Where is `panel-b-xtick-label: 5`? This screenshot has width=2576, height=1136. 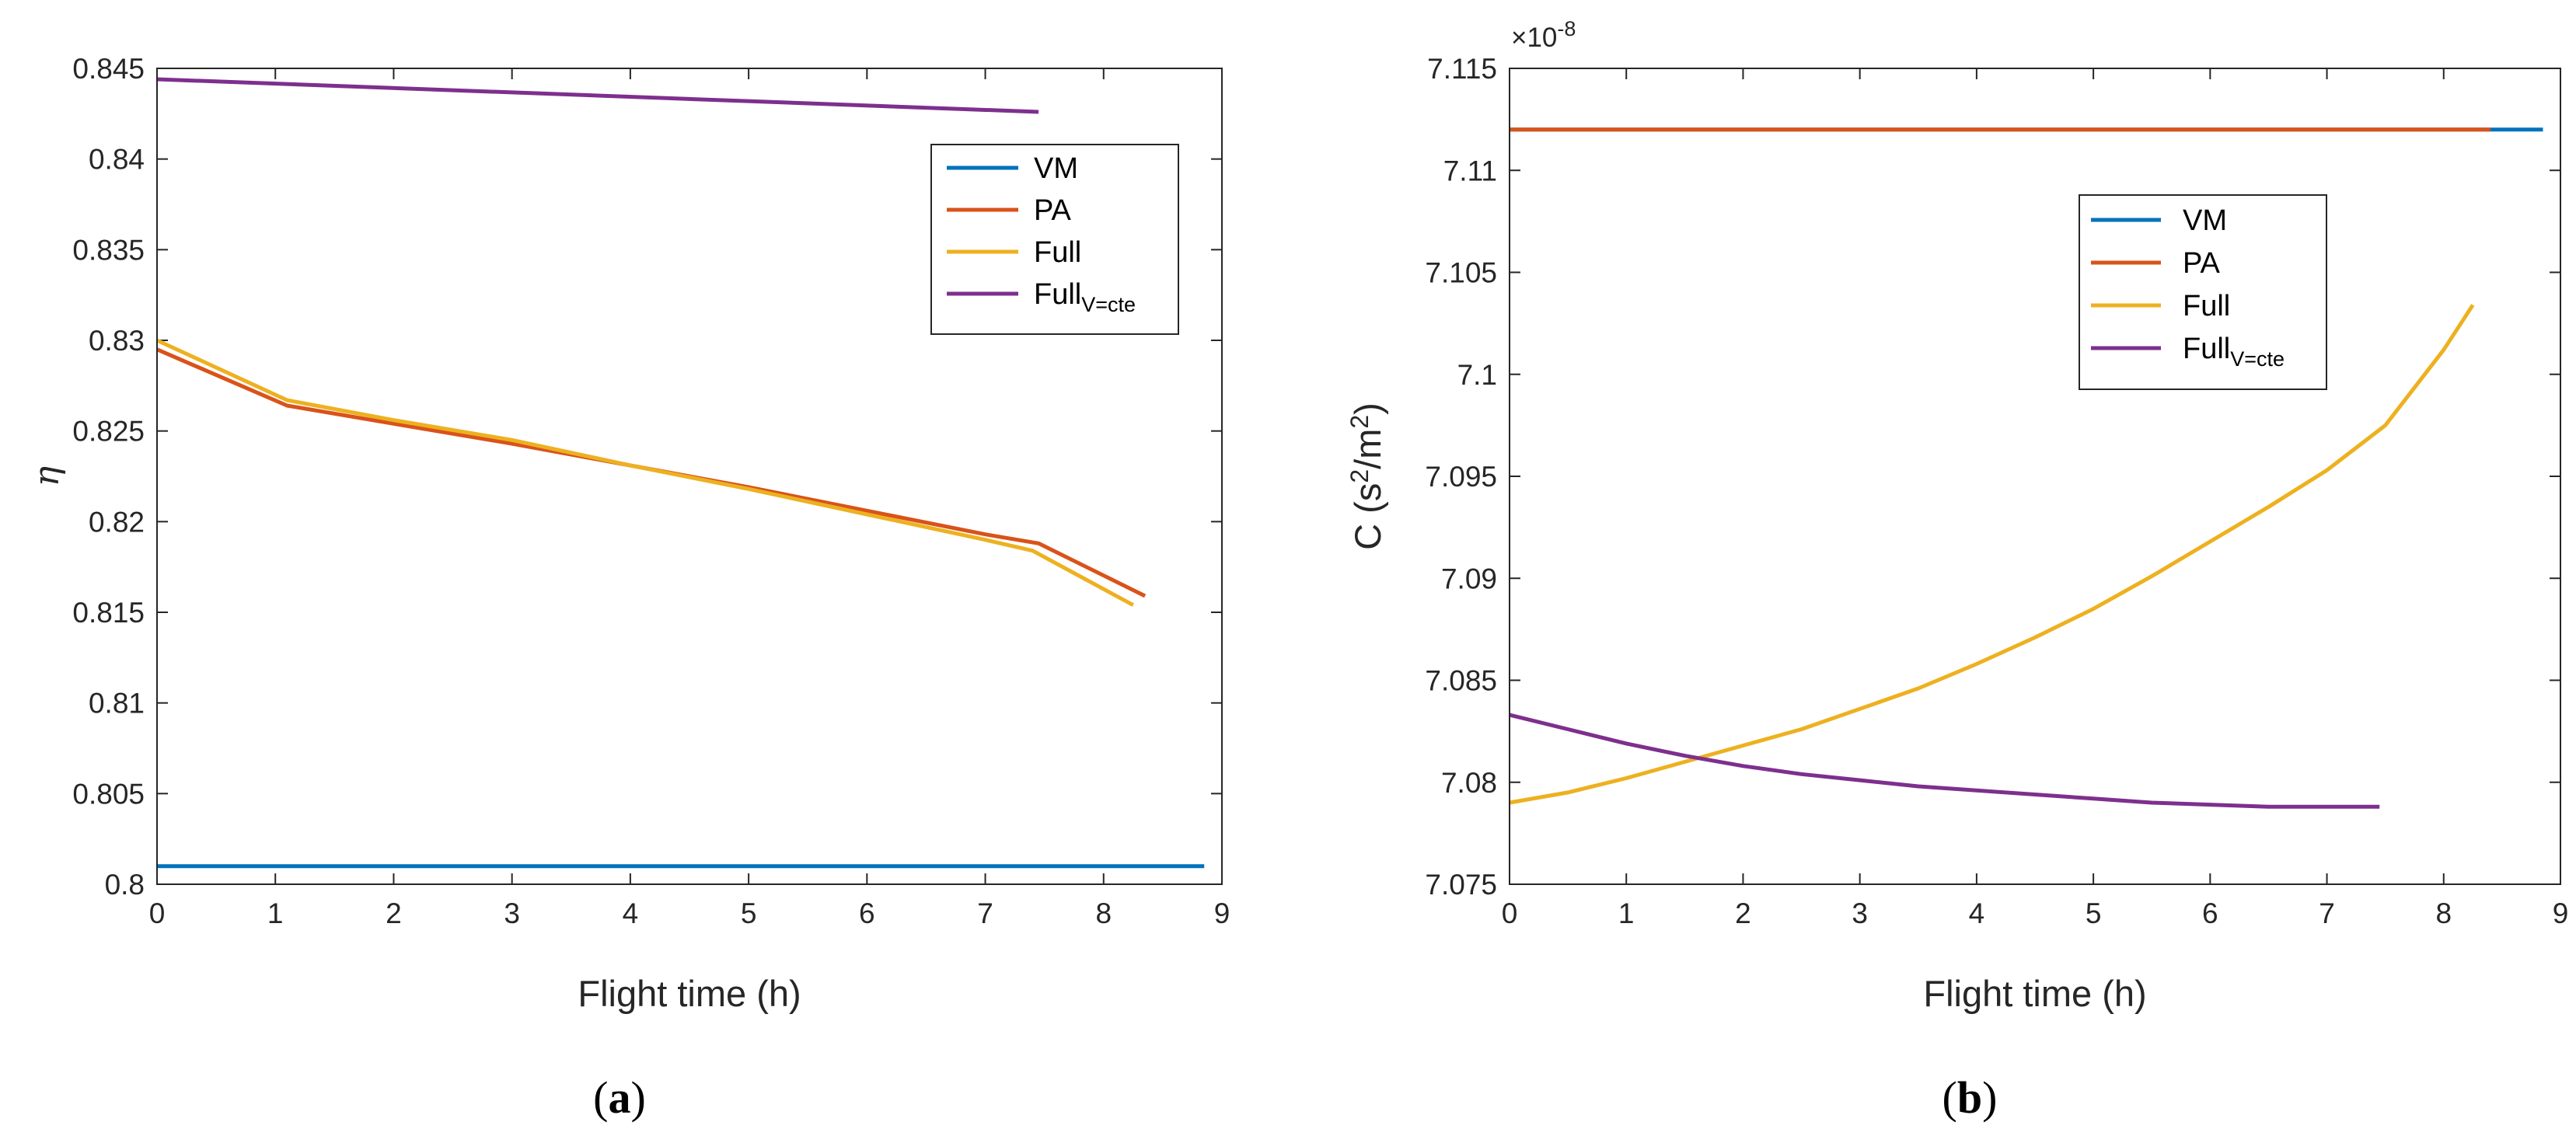
panel-b-xtick-label: 5 is located at coordinates (2094, 913).